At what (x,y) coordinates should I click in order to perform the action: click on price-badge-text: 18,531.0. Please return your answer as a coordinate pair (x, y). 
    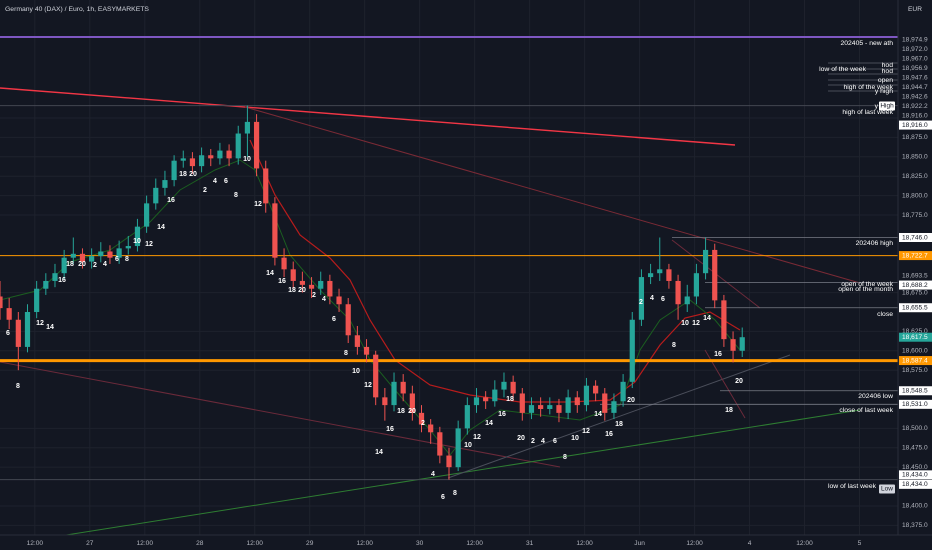
    Looking at the image, I should click on (915, 404).